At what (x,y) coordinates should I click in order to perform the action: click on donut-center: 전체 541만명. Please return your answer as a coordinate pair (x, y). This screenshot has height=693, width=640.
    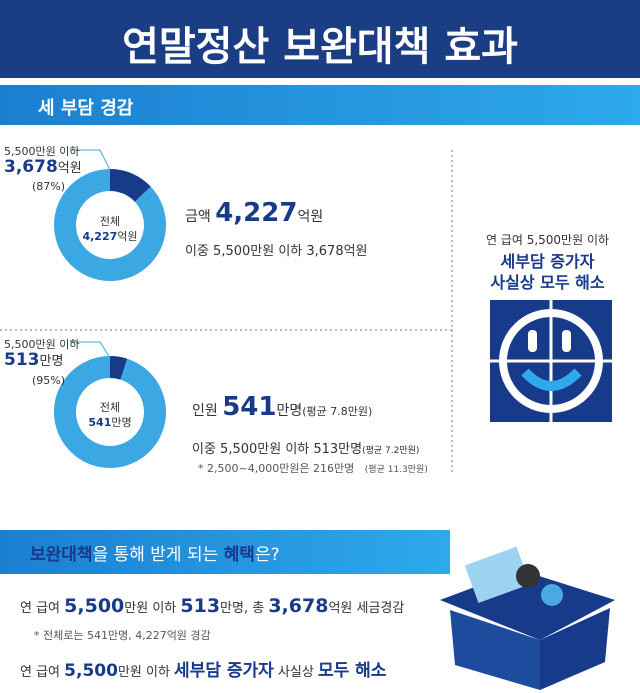
    Looking at the image, I should click on (110, 415).